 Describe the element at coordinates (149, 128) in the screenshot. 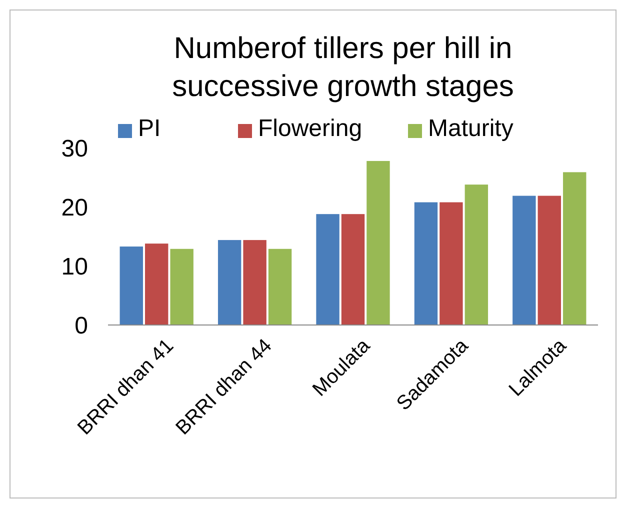

I see `legend-label: PI` at that location.